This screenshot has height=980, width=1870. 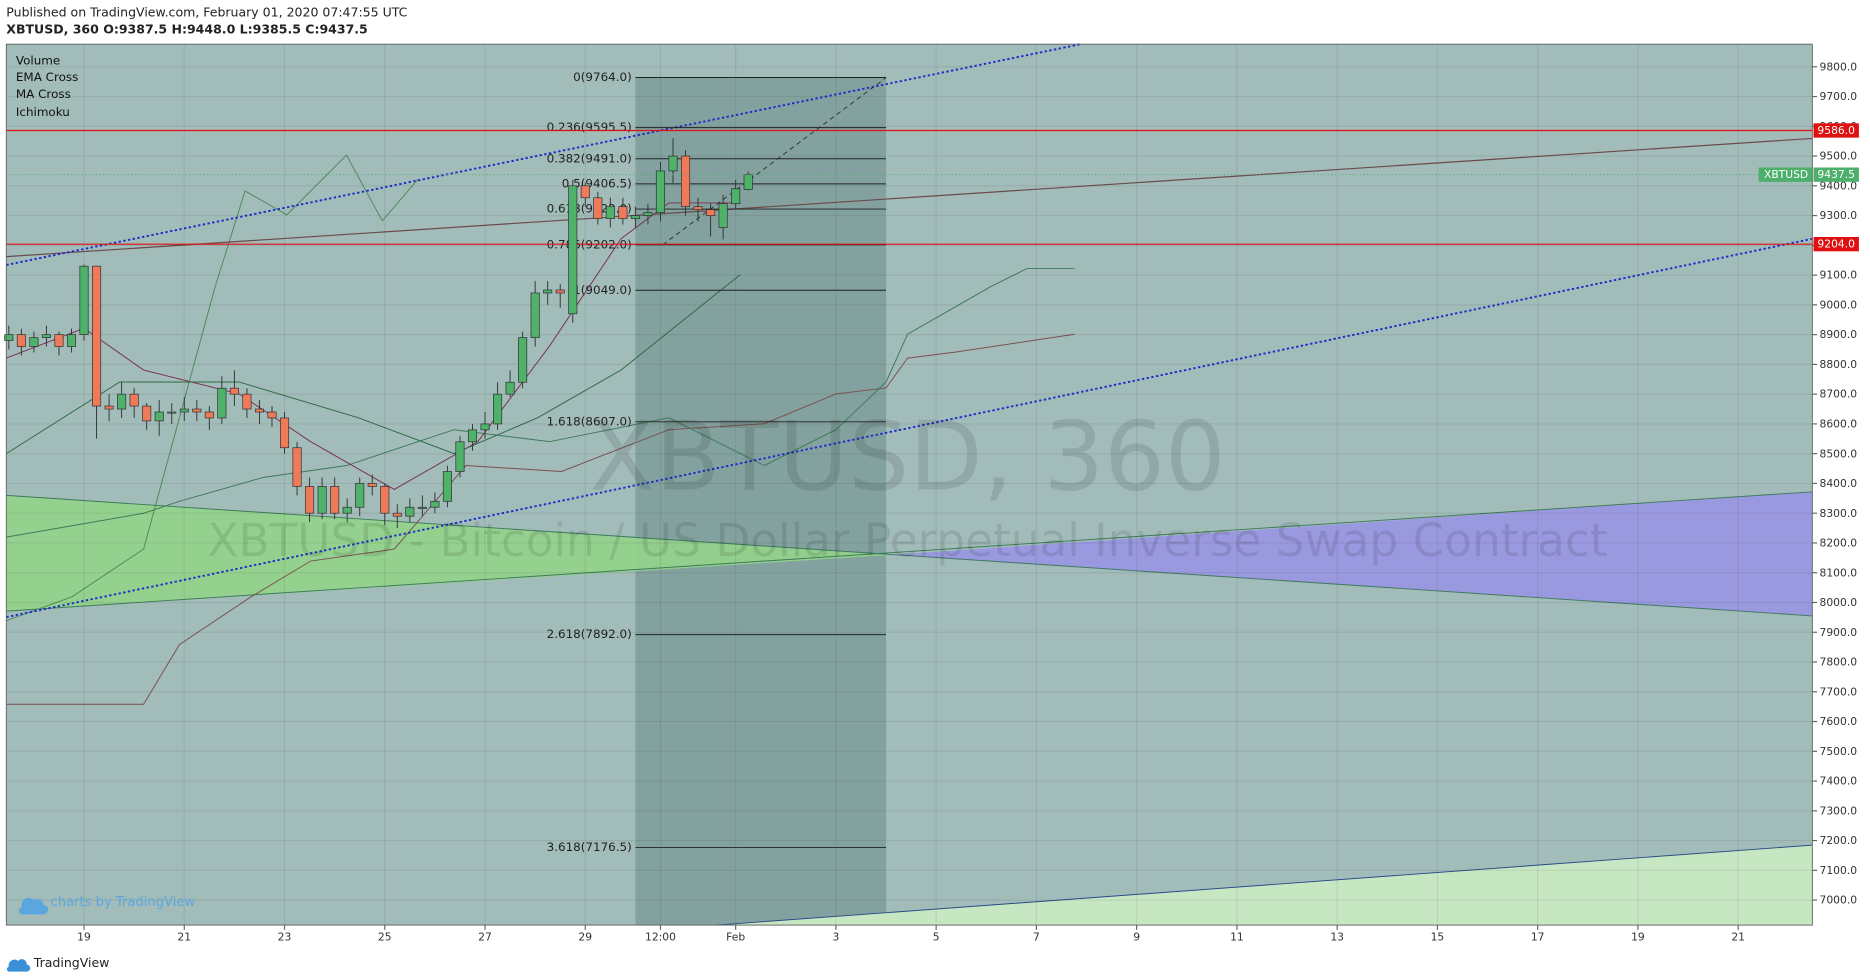 What do you see at coordinates (1237, 937) in the screenshot?
I see `x-tick-label: 11` at bounding box center [1237, 937].